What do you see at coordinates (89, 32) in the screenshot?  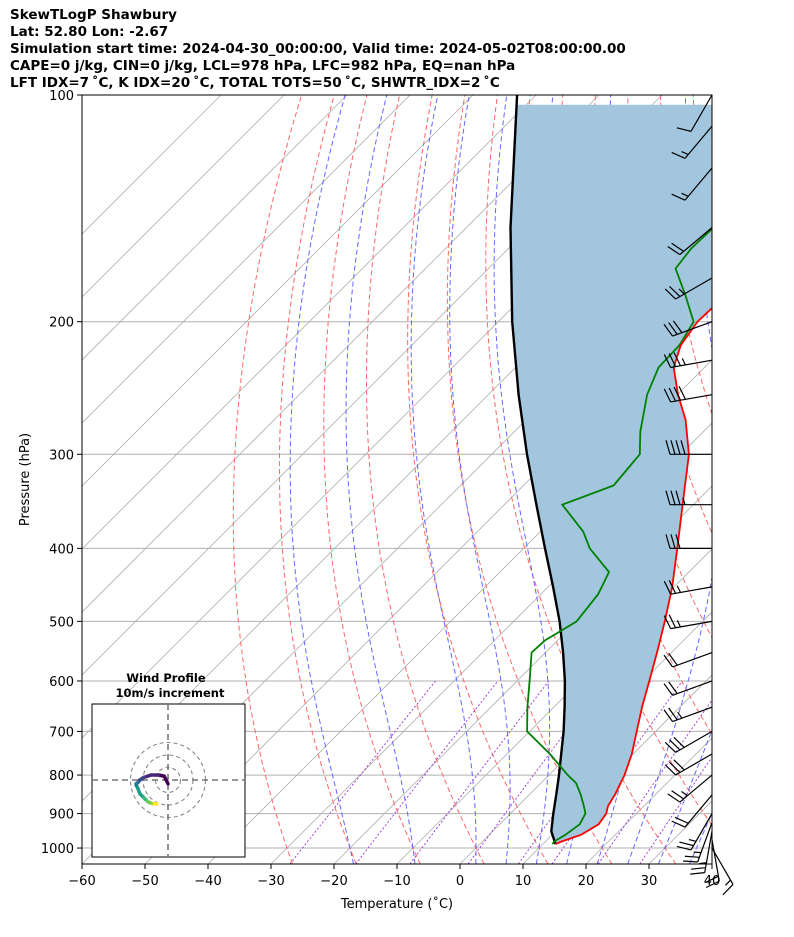 I see `location-coordinates: Lat: 52.80 Lon: -2.67` at bounding box center [89, 32].